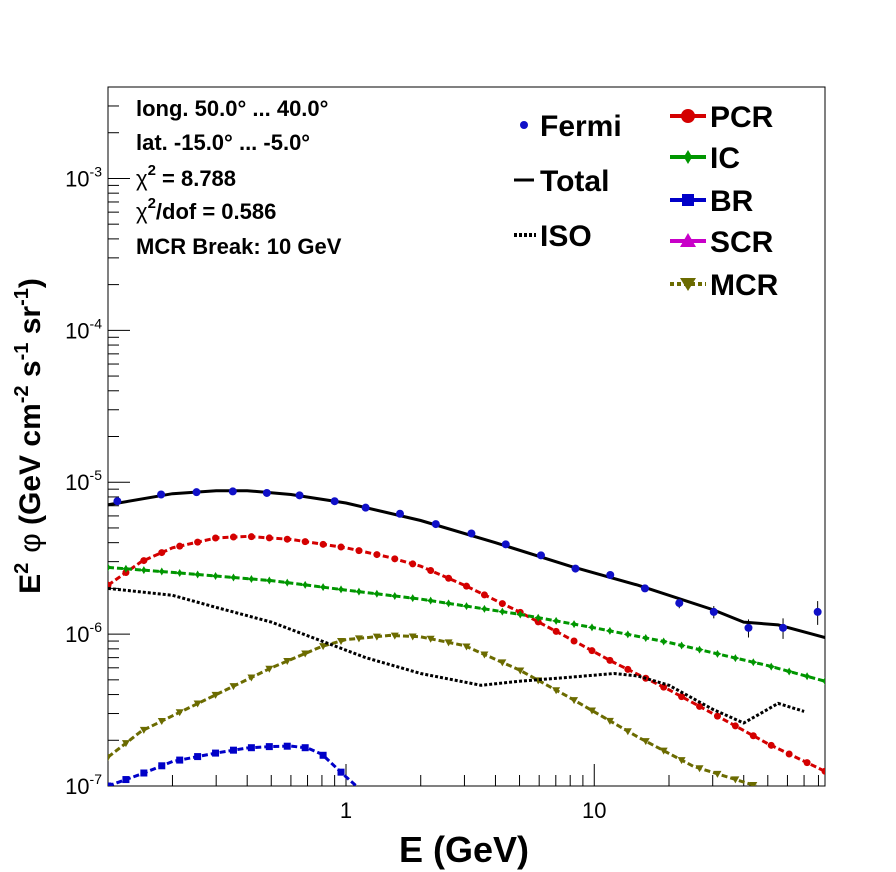 This screenshot has width=896, height=872. I want to click on legend-total-label: Total, so click(574, 181).